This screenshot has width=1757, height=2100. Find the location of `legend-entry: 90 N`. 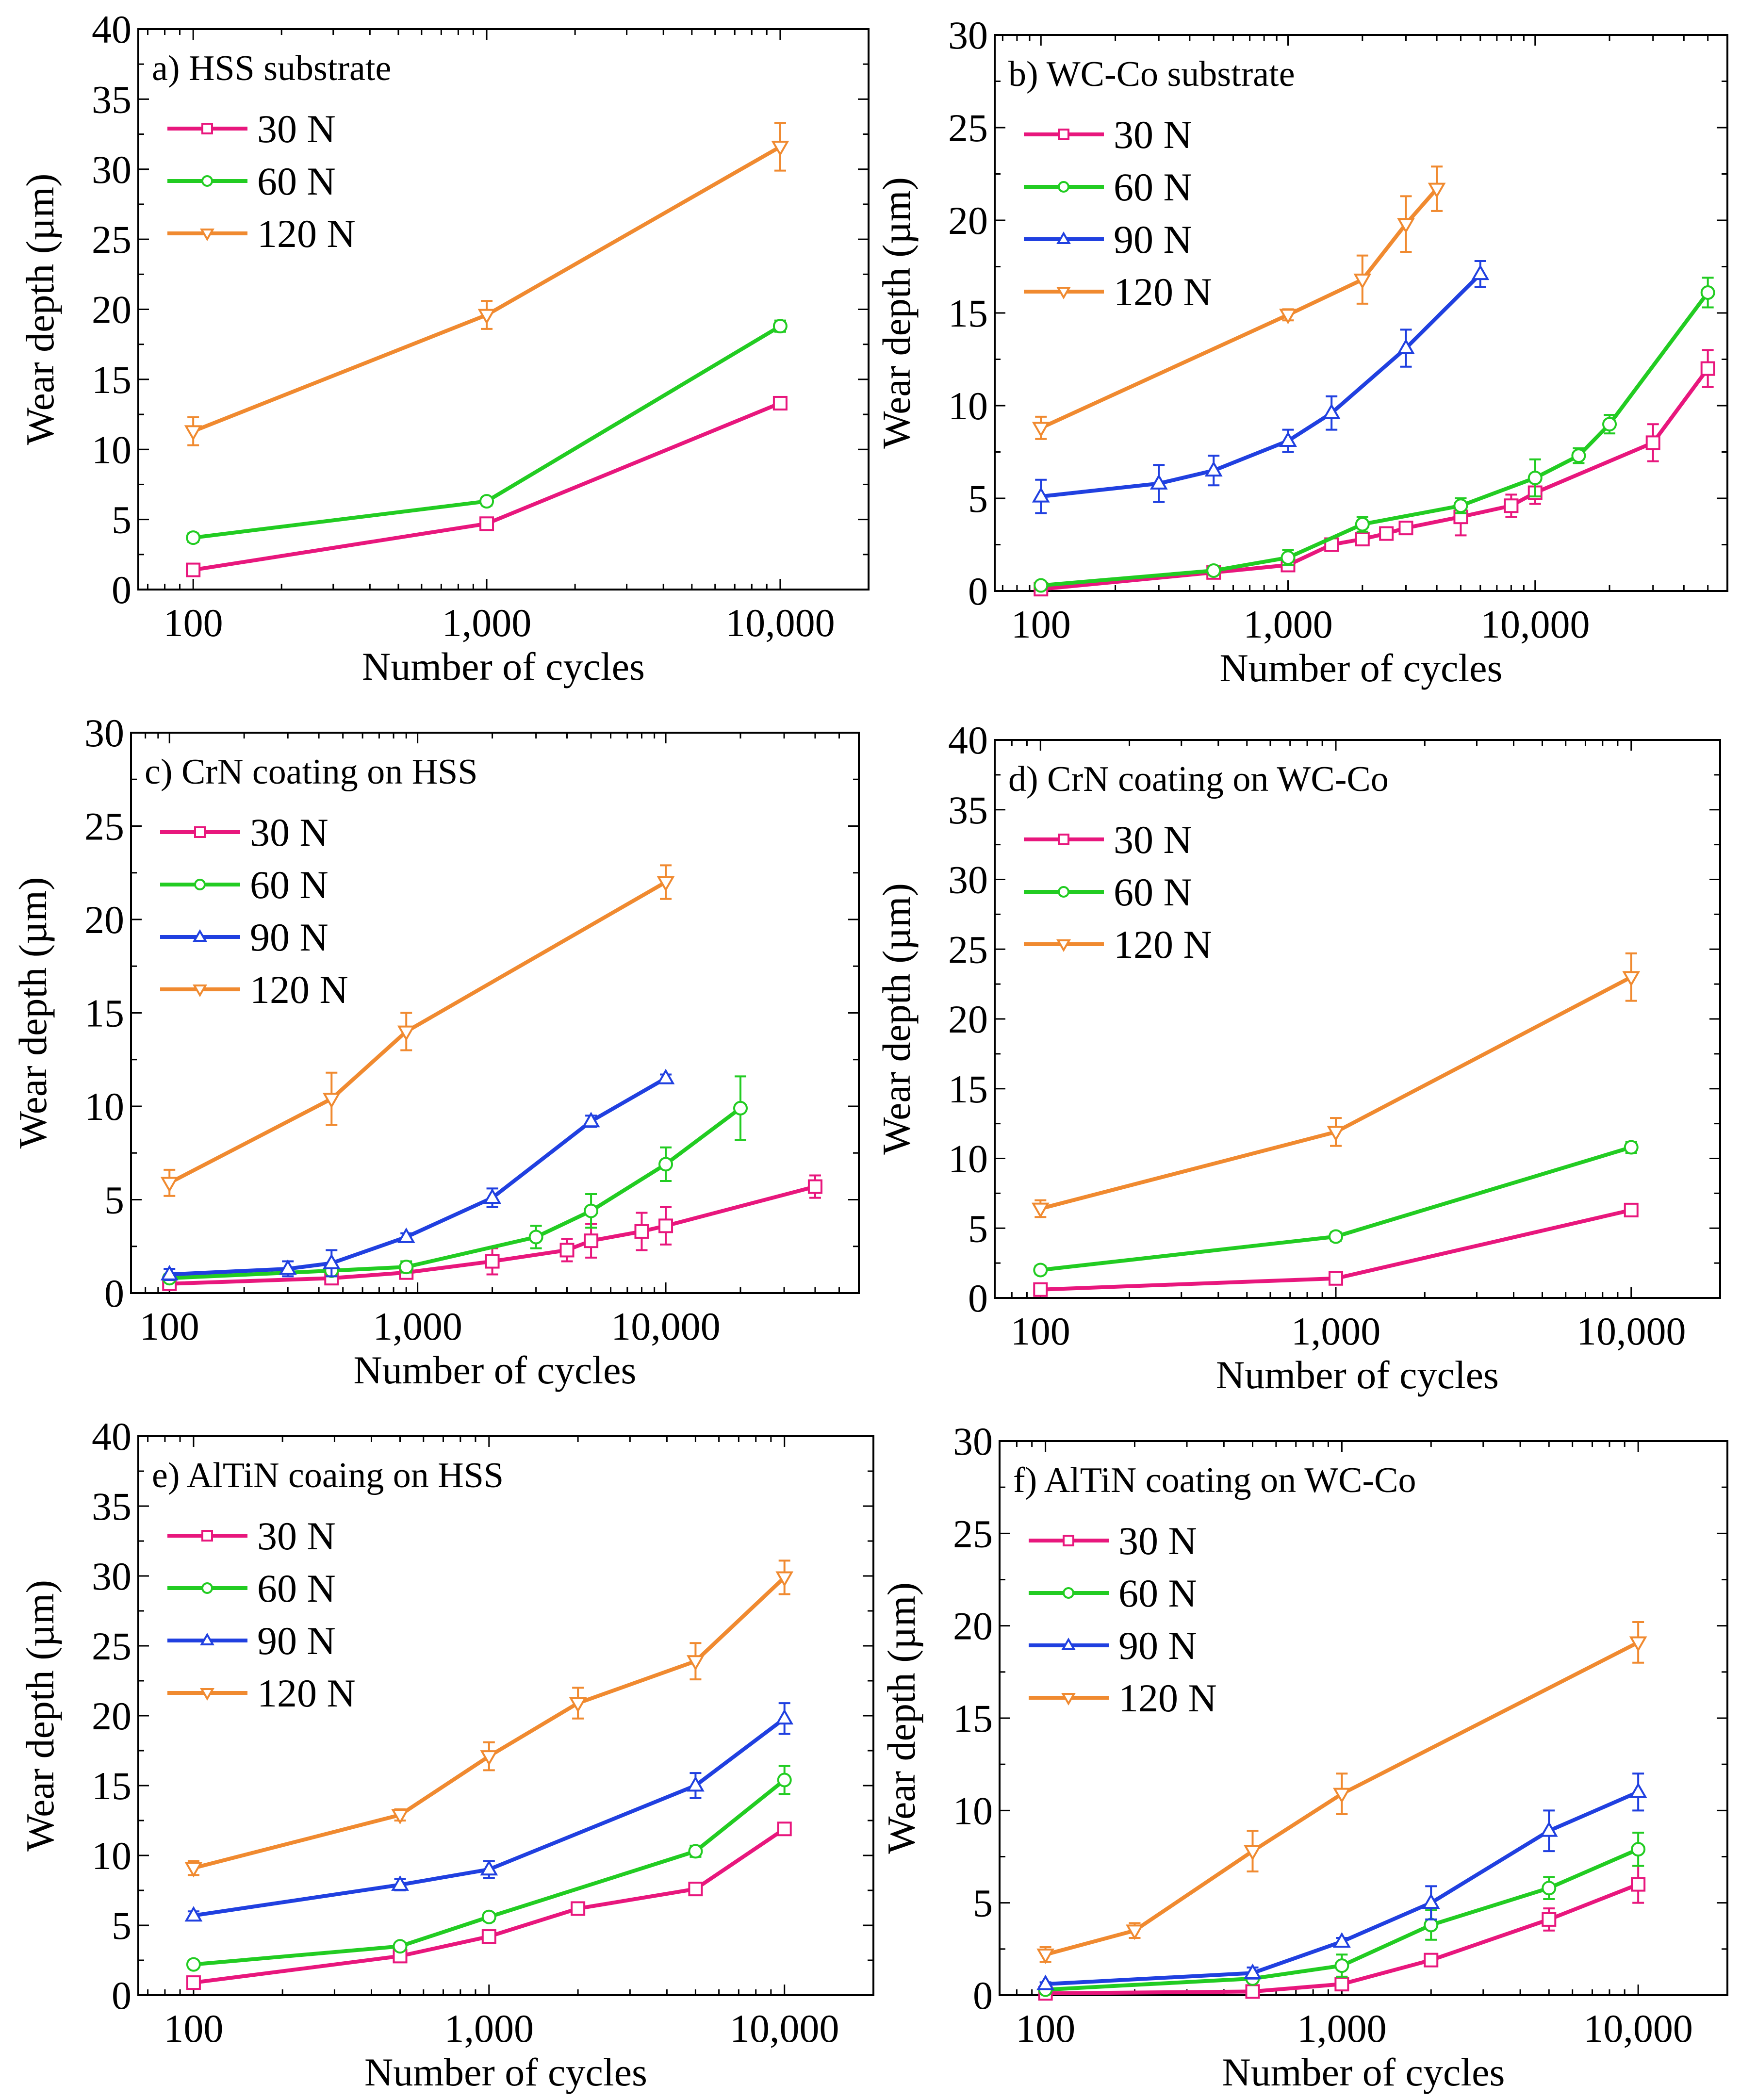

legend-entry: 90 N is located at coordinates (1108, 239).